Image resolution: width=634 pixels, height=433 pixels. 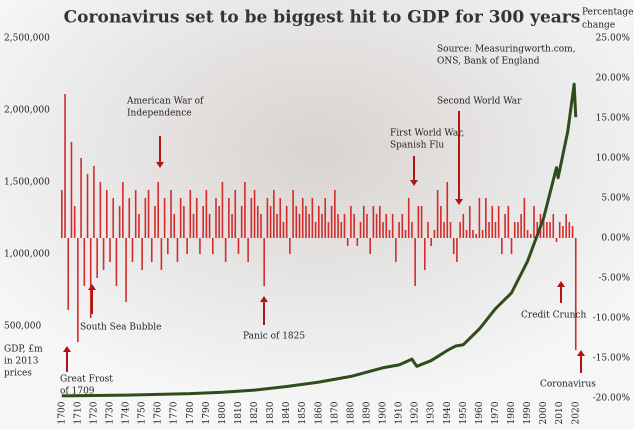 What do you see at coordinates (223, 412) in the screenshot?
I see `x-tick-label: 1800` at bounding box center [223, 412].